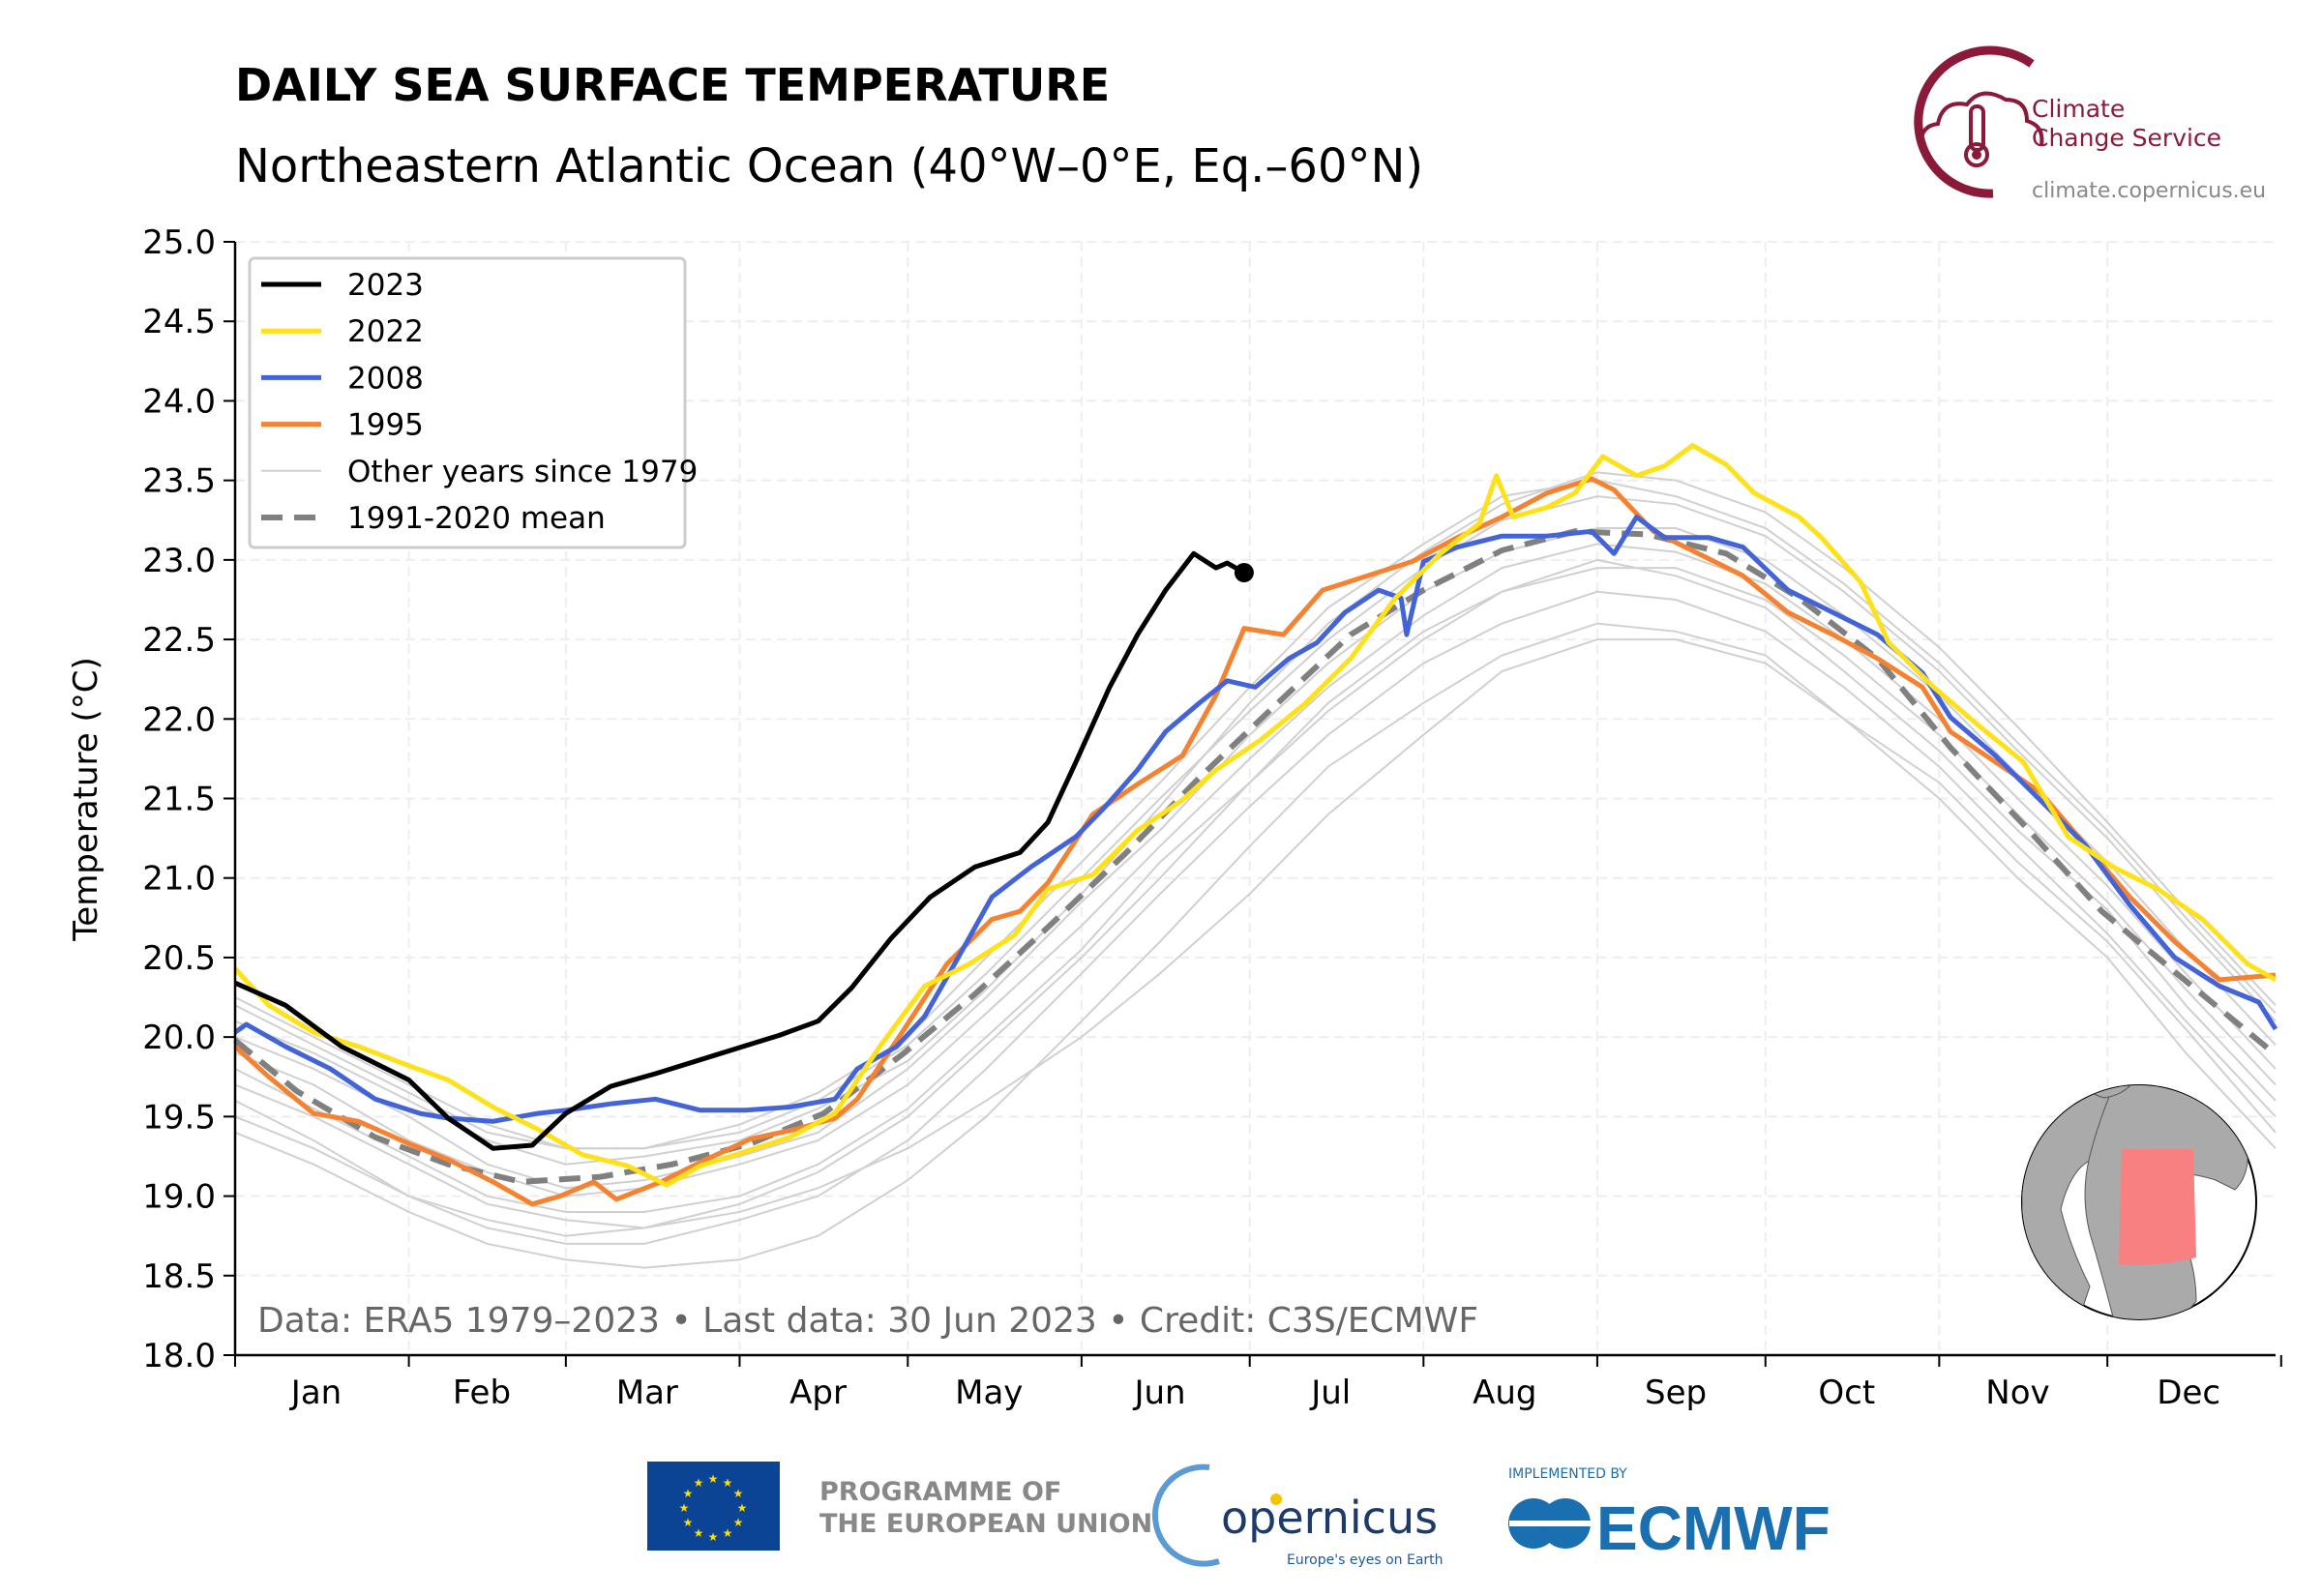  Describe the element at coordinates (1330, 1393) in the screenshot. I see `x-tick-label: Jul` at that location.